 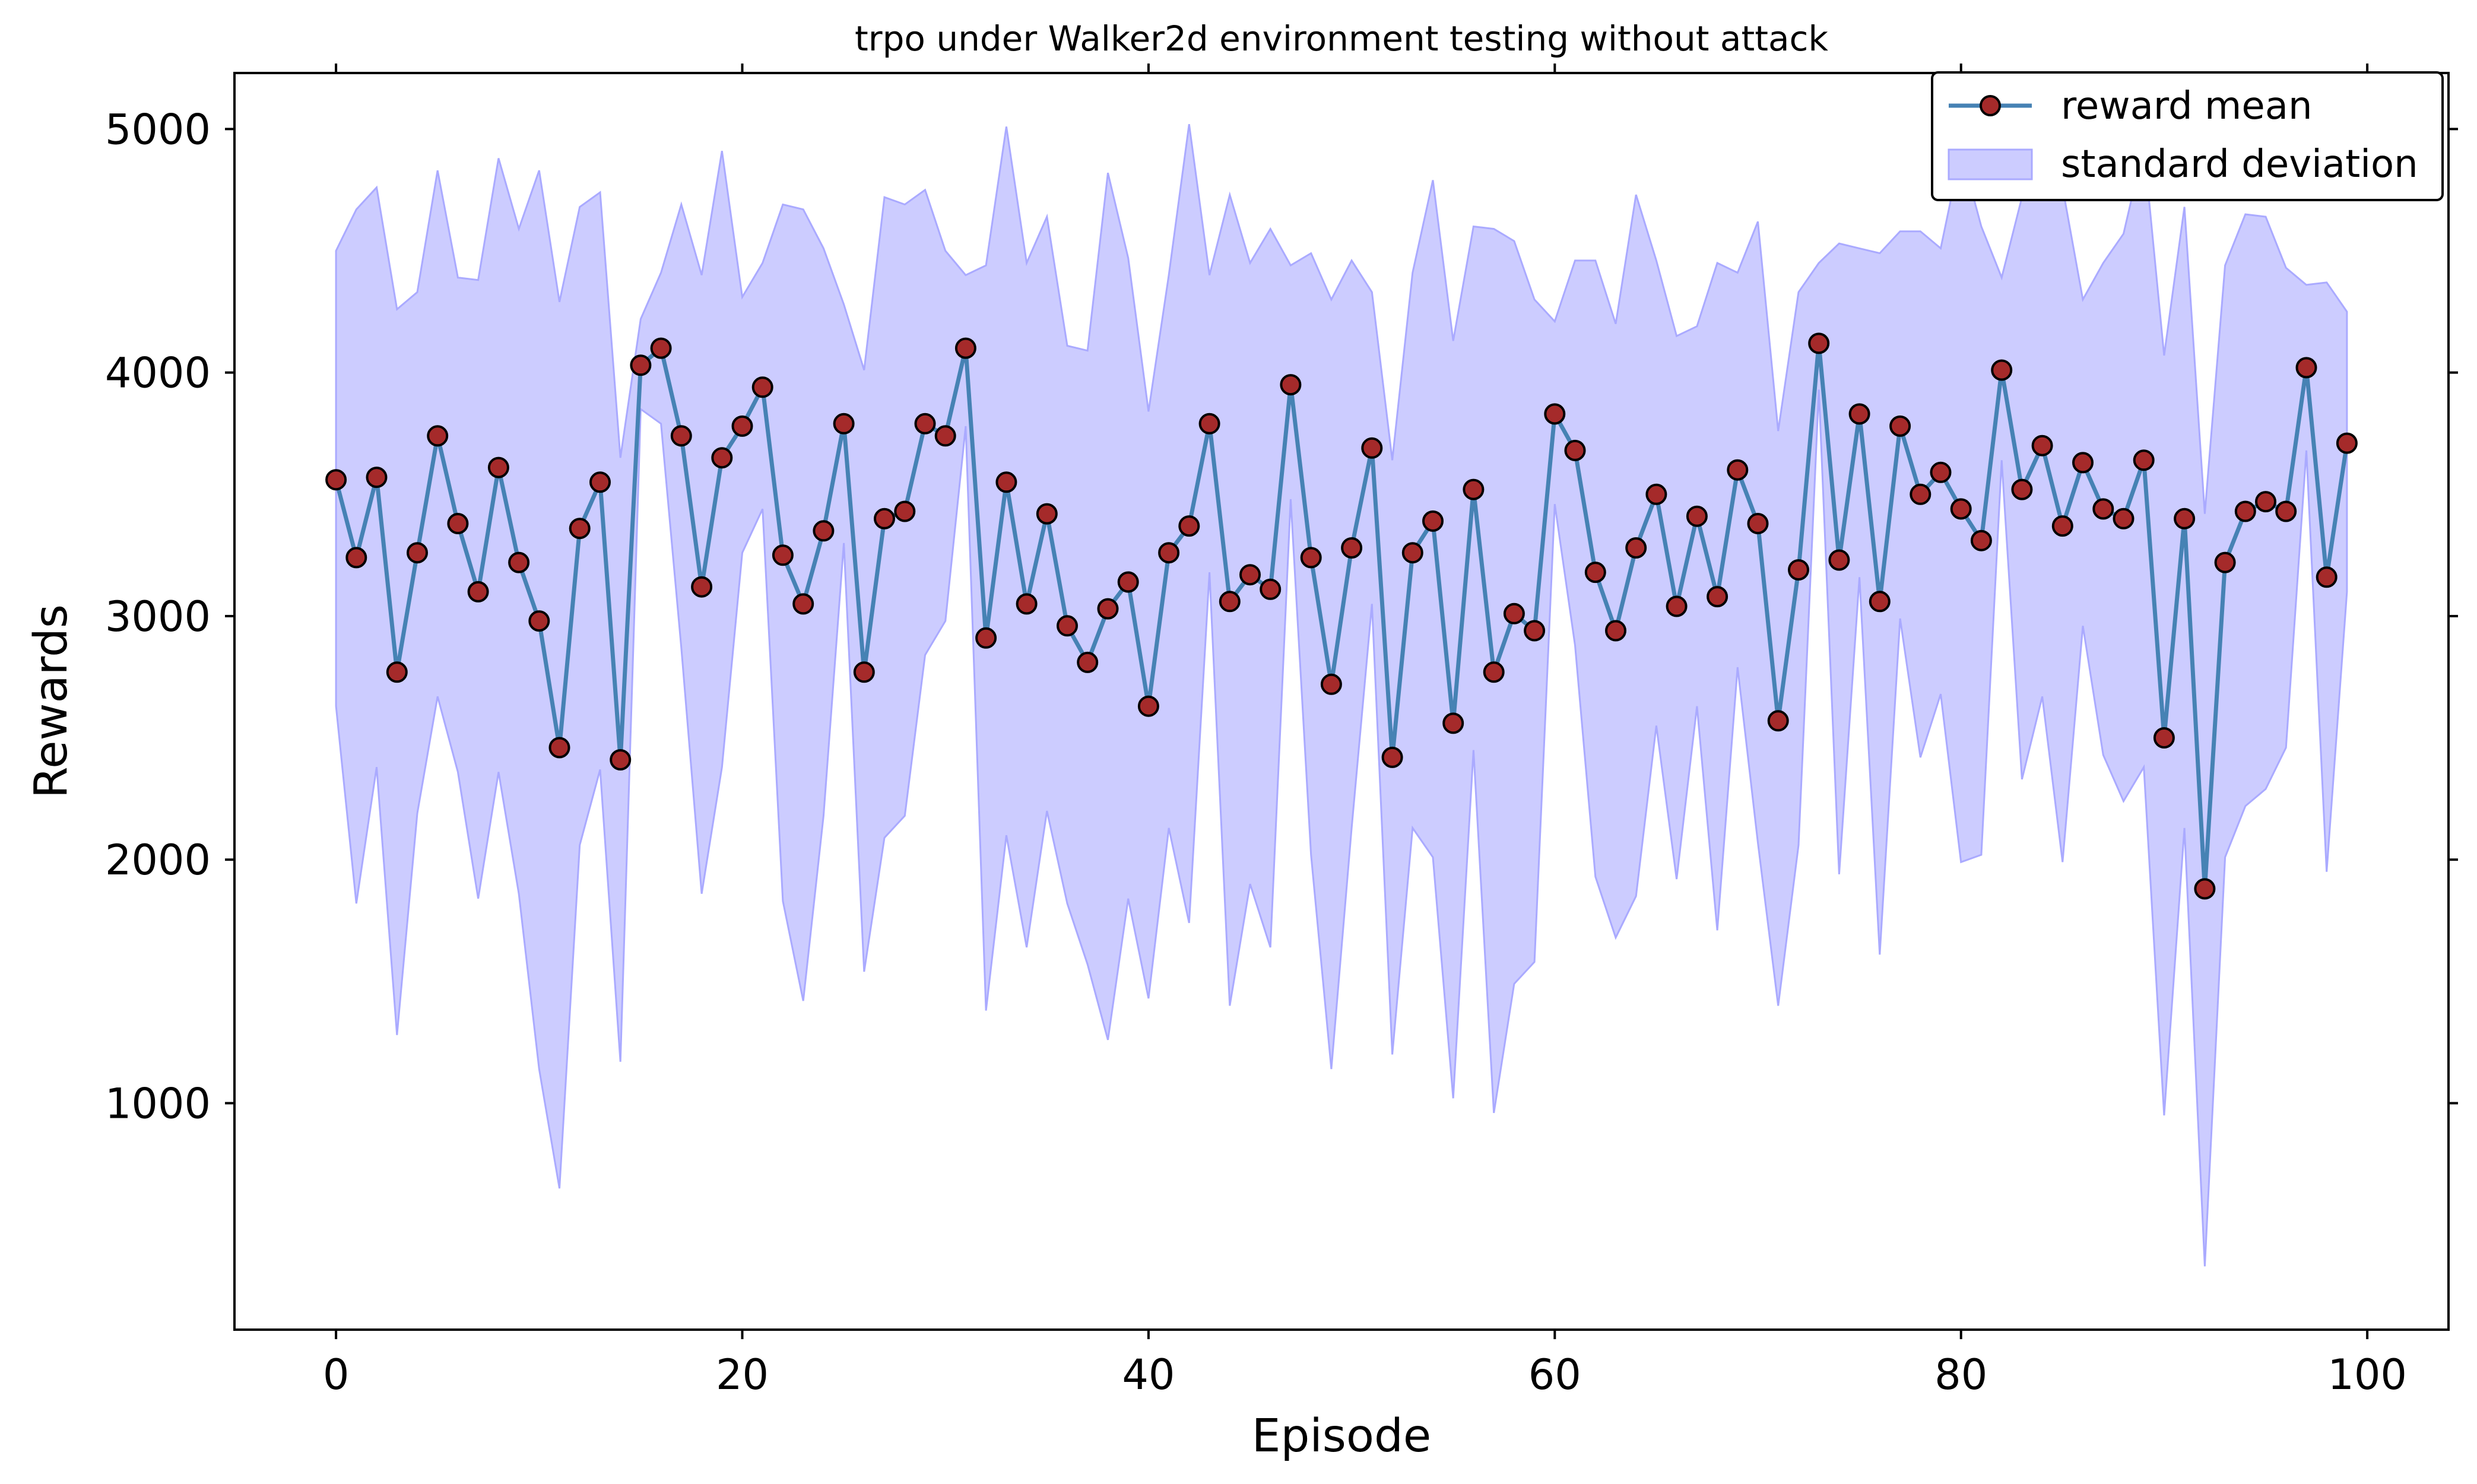 What do you see at coordinates (1991, 164) in the screenshot?
I see `legend-band-swatch` at bounding box center [1991, 164].